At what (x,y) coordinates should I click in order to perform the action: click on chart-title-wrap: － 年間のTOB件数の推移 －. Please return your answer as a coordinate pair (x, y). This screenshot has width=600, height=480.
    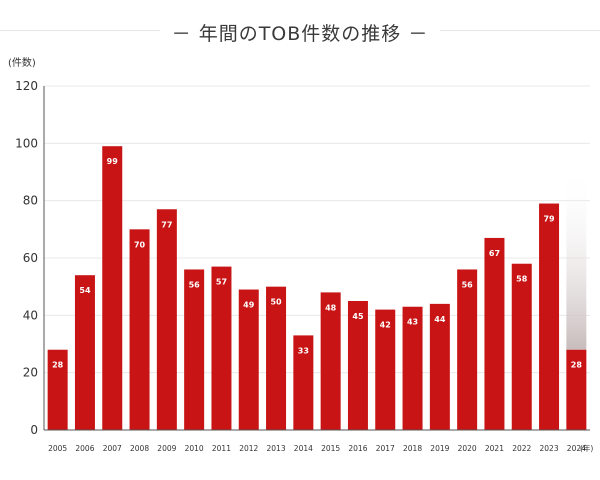
    Looking at the image, I should click on (300, 32).